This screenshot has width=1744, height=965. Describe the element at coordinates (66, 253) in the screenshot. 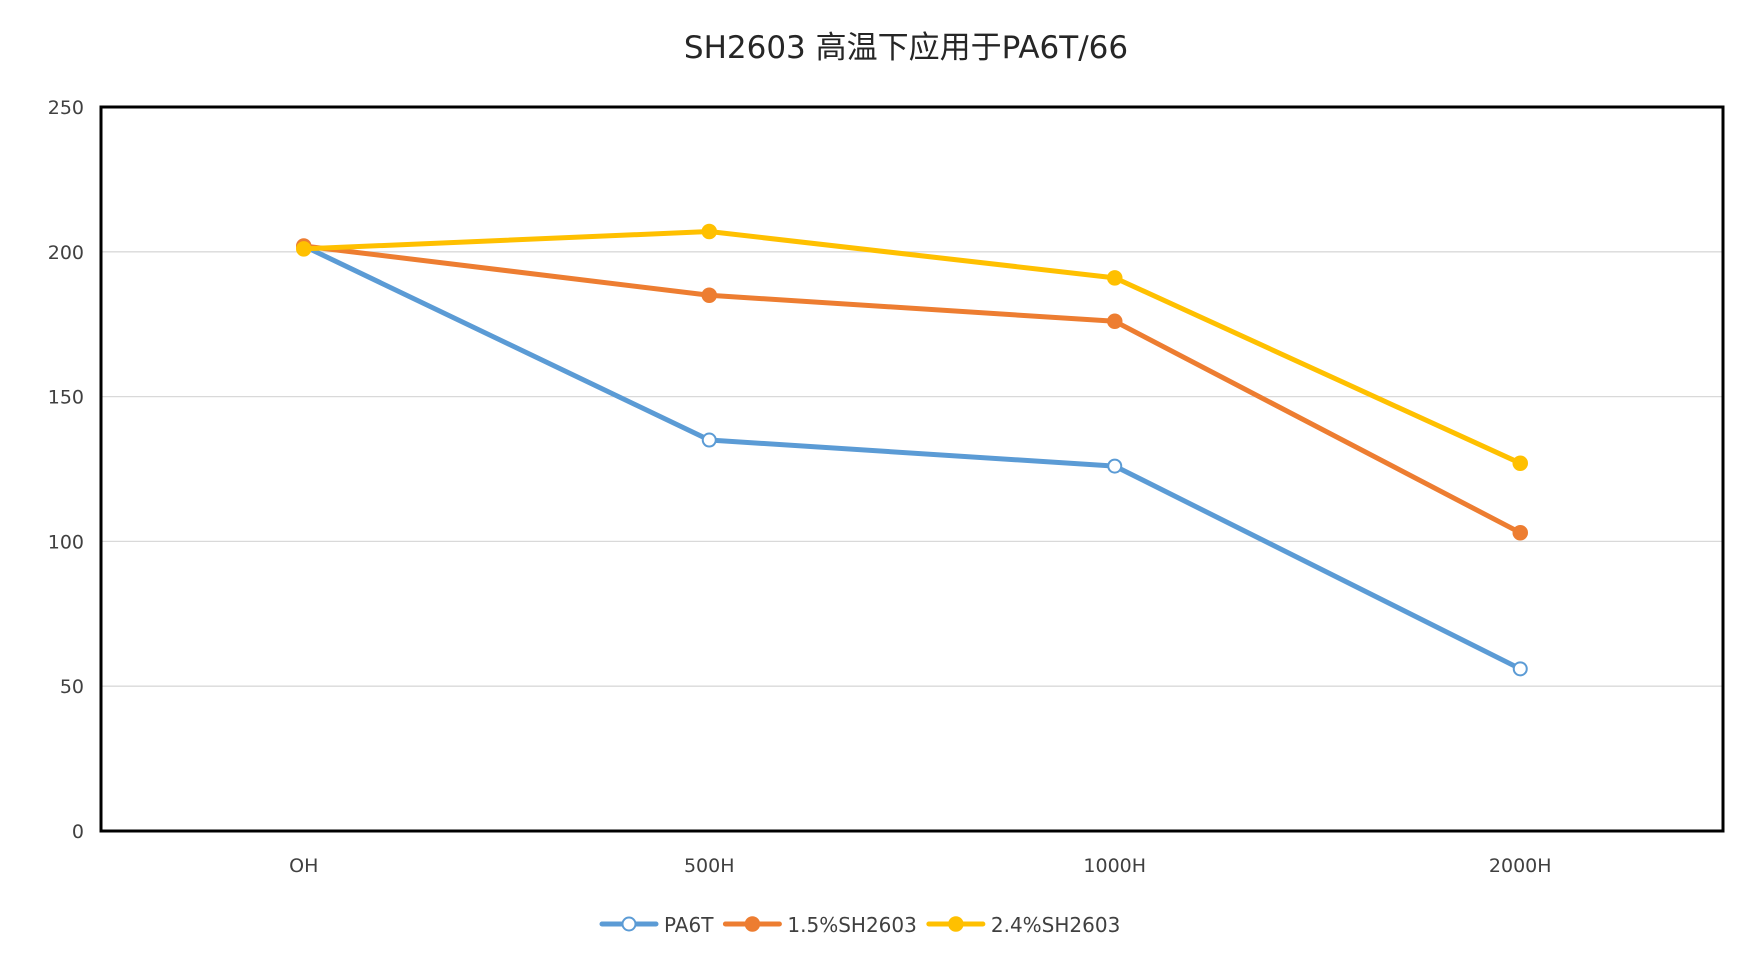

I see `y-tick-label: 200` at that location.